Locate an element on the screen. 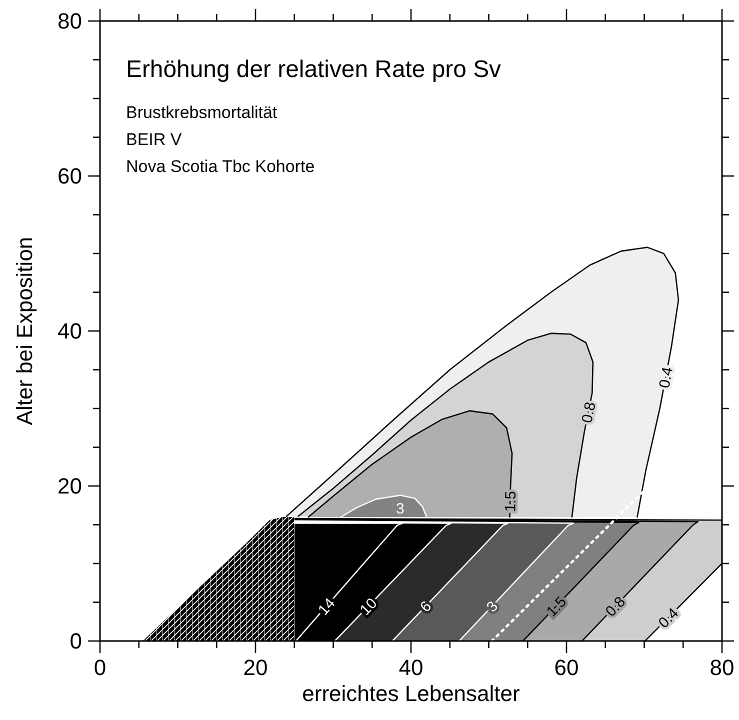 The image size is (739, 720). y-tick-label: 80 is located at coordinates (70, 21).